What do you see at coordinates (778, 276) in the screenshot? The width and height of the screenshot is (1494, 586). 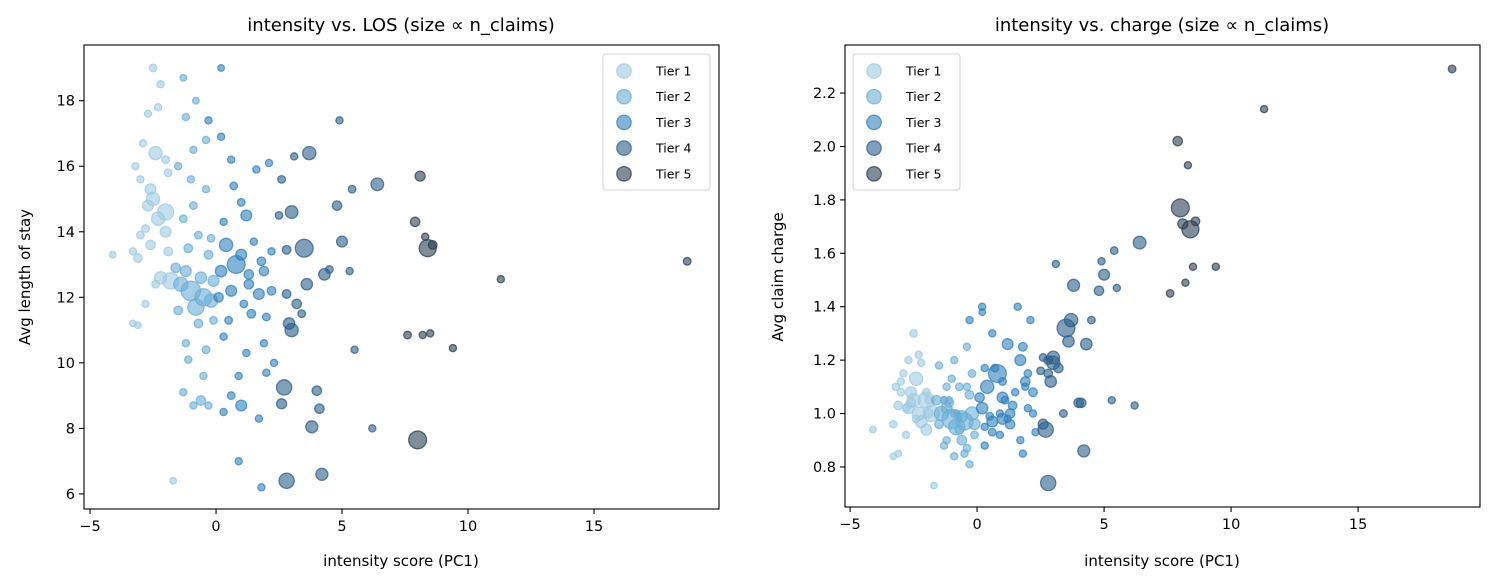 I see `charge-y-axis-label: Avg claim charge` at bounding box center [778, 276].